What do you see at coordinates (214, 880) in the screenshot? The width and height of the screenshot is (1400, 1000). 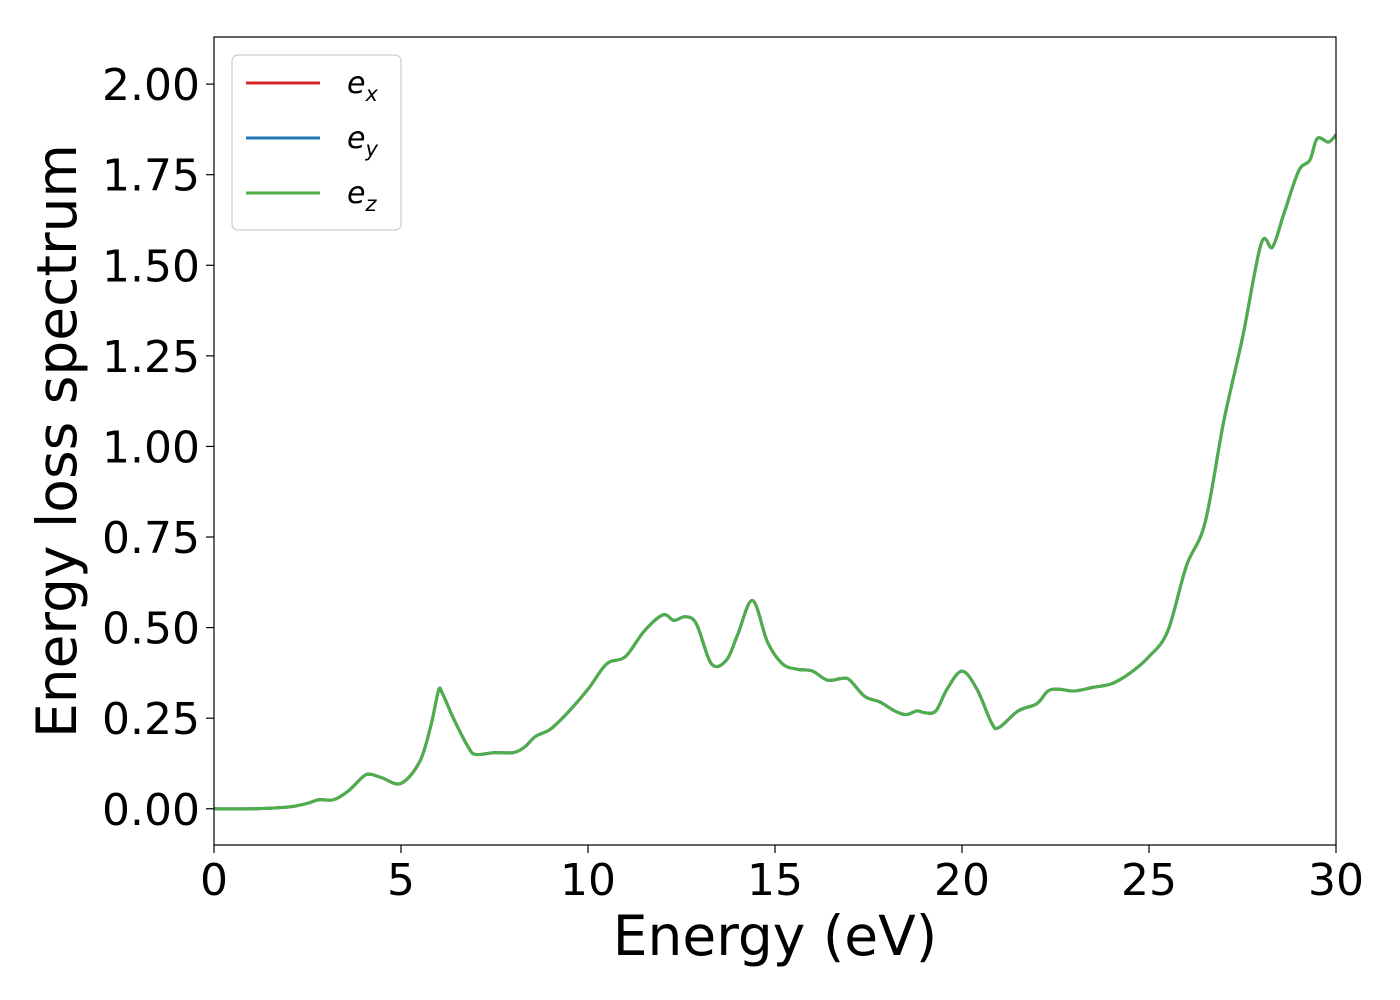 I see `x-tick-label: 0` at bounding box center [214, 880].